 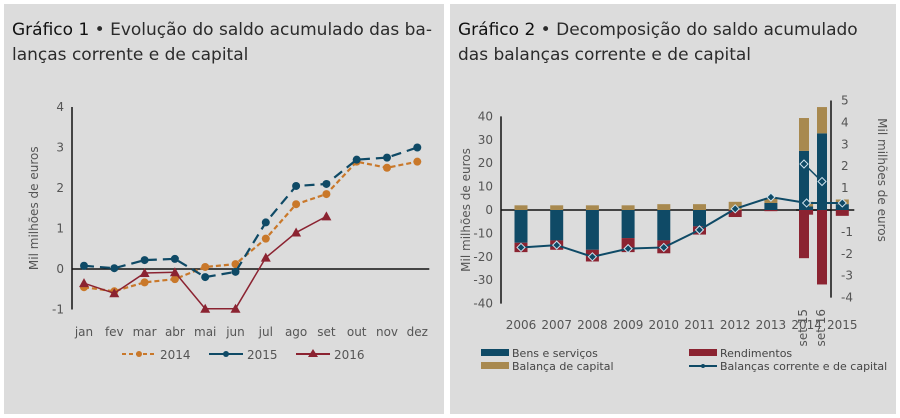 I want to click on legend-2015-marker, so click(x=226, y=354).